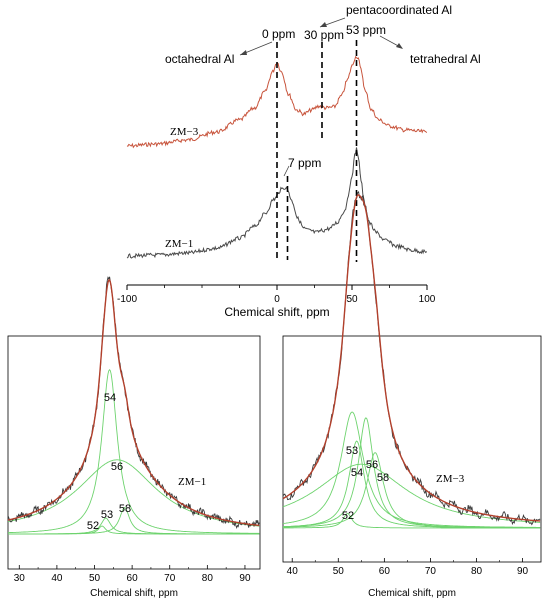 The image size is (550, 602). What do you see at coordinates (352, 299) in the screenshot?
I see `top-x-tick-label: 50` at bounding box center [352, 299].